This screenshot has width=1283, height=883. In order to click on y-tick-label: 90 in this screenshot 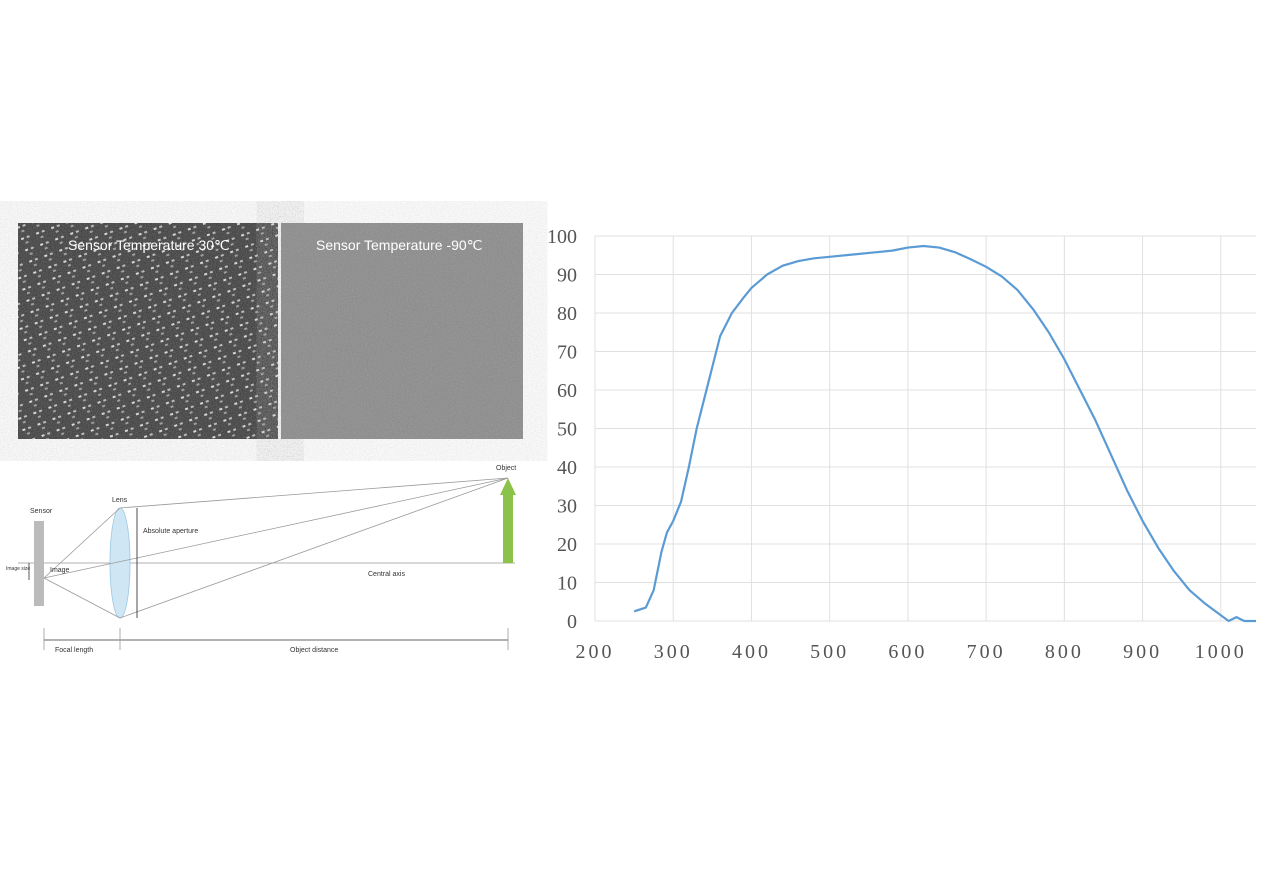, I will do `click(567, 276)`.